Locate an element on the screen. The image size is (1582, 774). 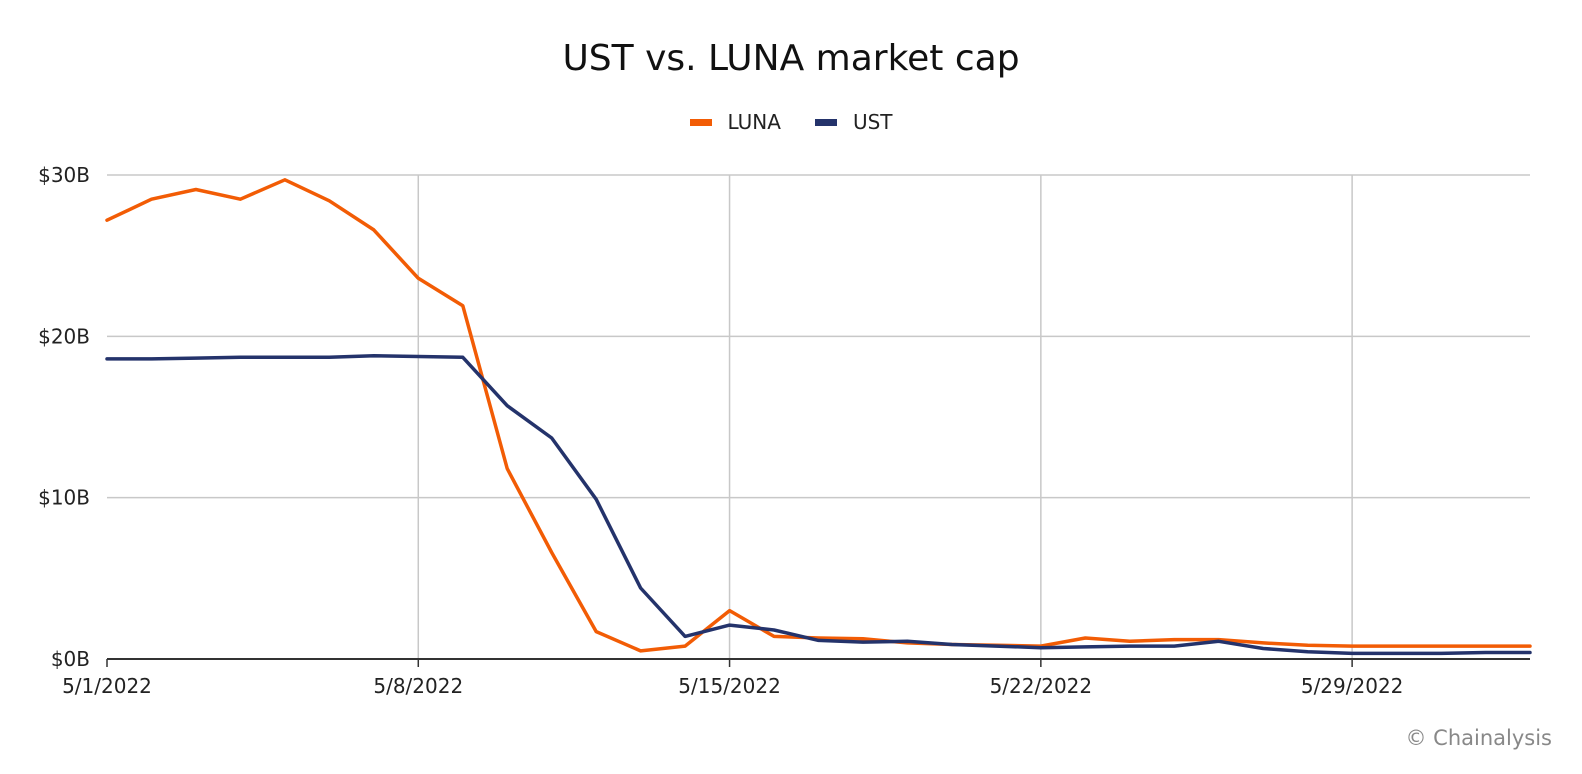
legend-swatch-luna is located at coordinates (700, 122).